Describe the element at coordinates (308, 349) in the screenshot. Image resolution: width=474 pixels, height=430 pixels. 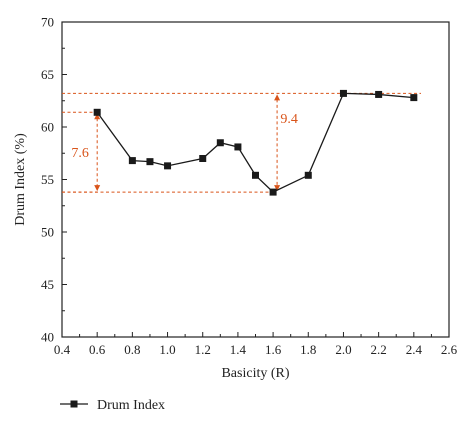
I see `x-tick-label: 1.8` at that location.